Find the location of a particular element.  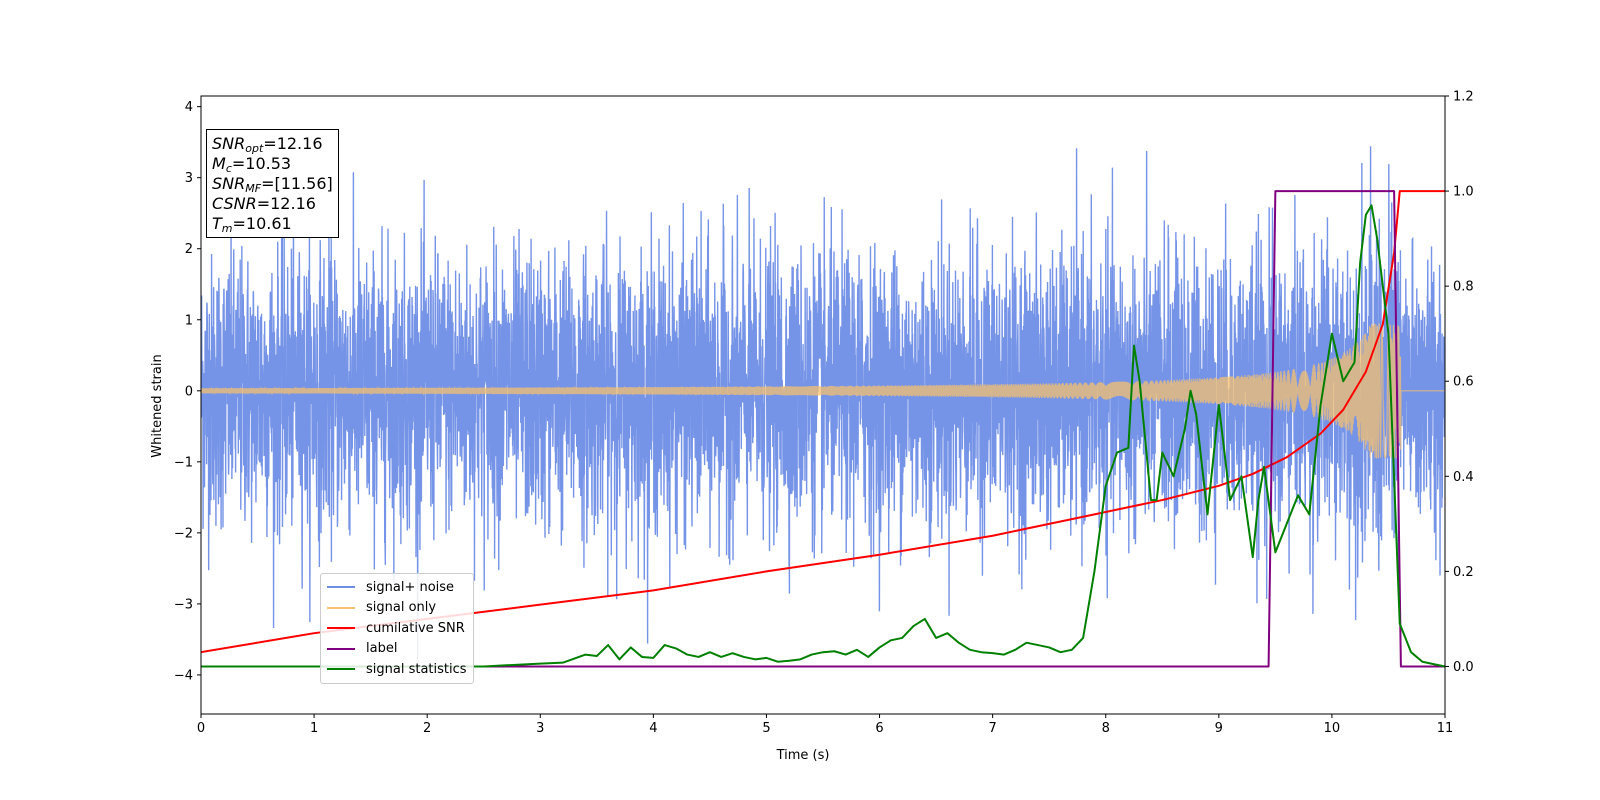

y-axis-label: Whitened strain is located at coordinates (157, 405).